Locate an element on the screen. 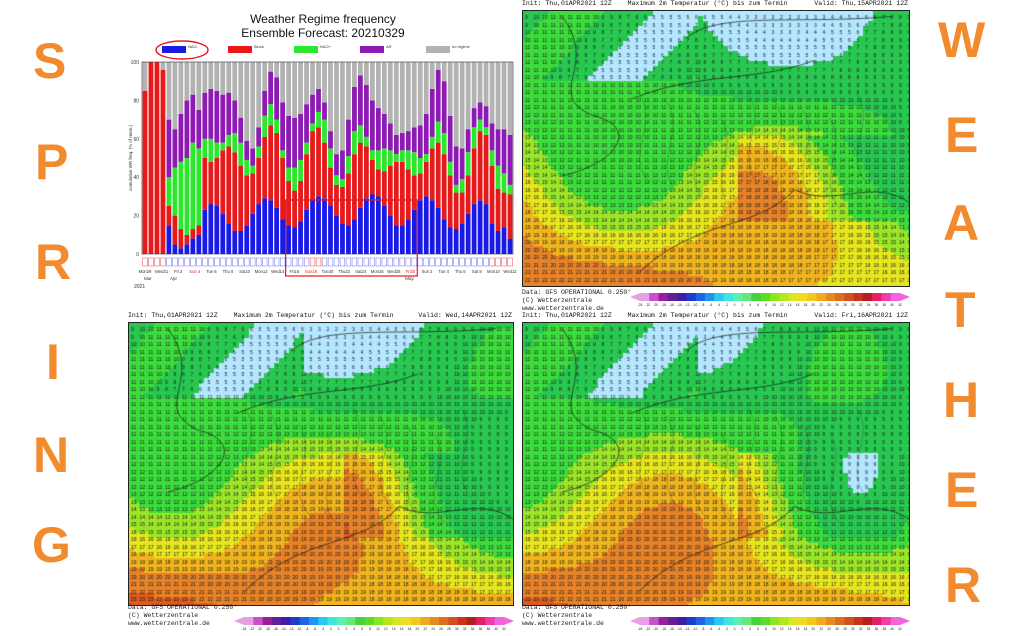 This screenshot has width=1024, height=636. colorbar-tick: 24 is located at coordinates (829, 305).